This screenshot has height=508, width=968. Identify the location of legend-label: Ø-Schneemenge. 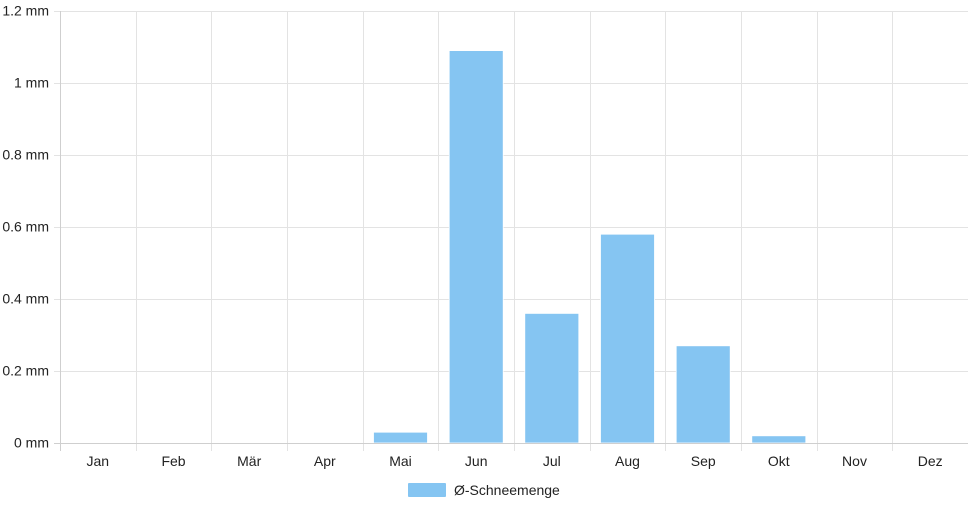
(507, 490).